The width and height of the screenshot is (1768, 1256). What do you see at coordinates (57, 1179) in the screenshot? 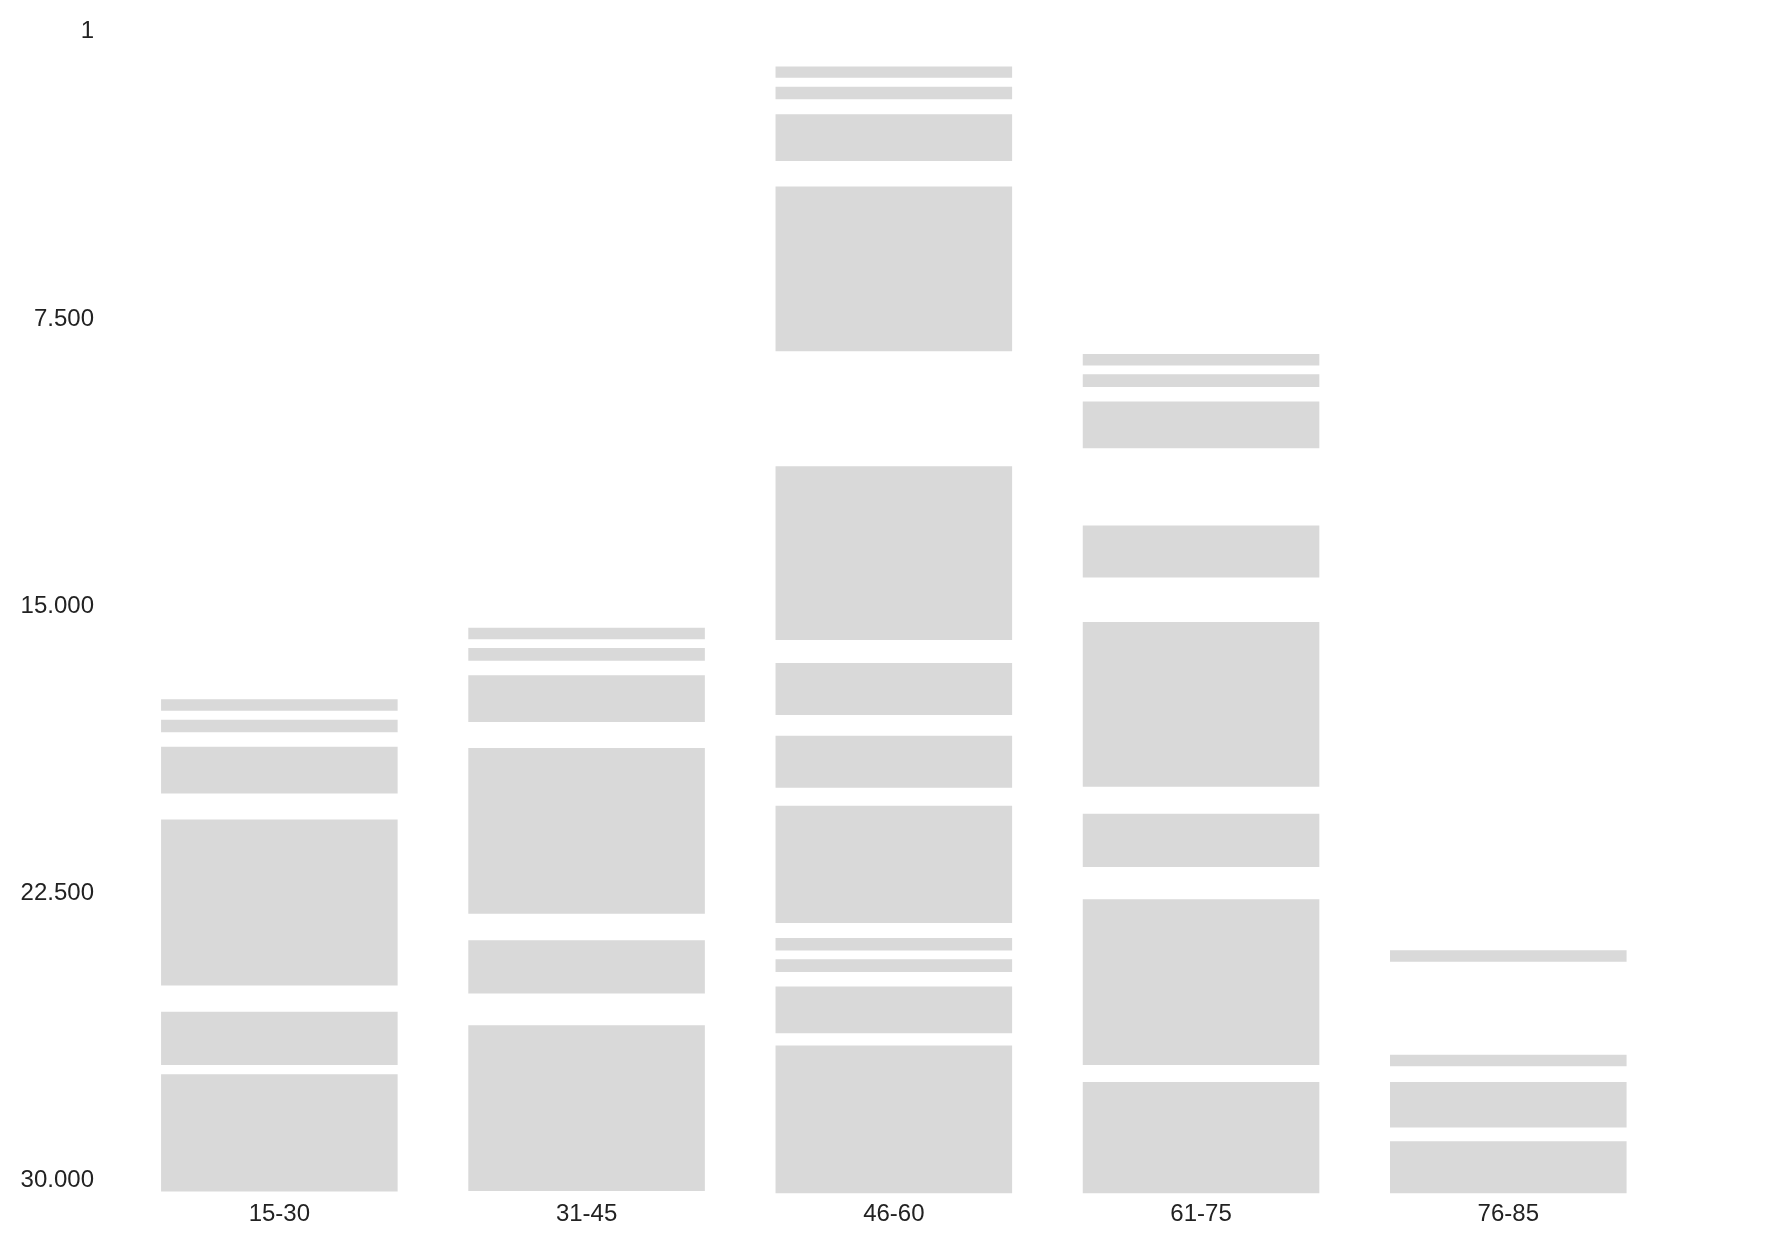
I see `y-tick-label: 30.000` at bounding box center [57, 1179].